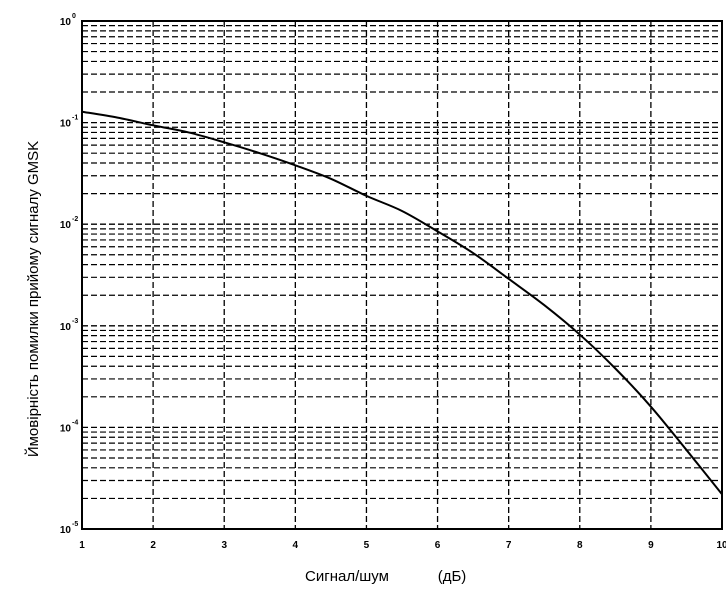  Describe the element at coordinates (75, 422) in the screenshot. I see `y-tick-exponent: -4` at that location.